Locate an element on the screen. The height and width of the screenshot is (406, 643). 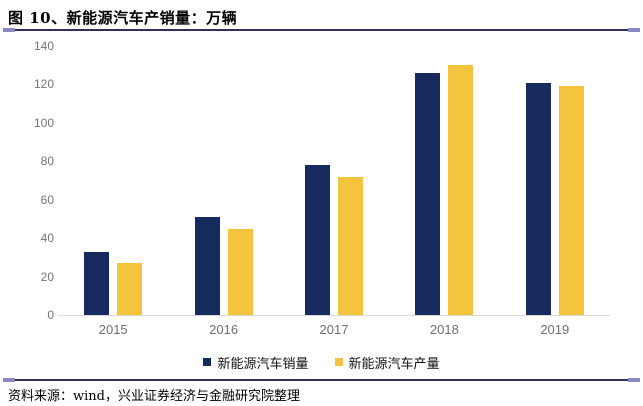
bar-2017-sales is located at coordinates (317, 240).